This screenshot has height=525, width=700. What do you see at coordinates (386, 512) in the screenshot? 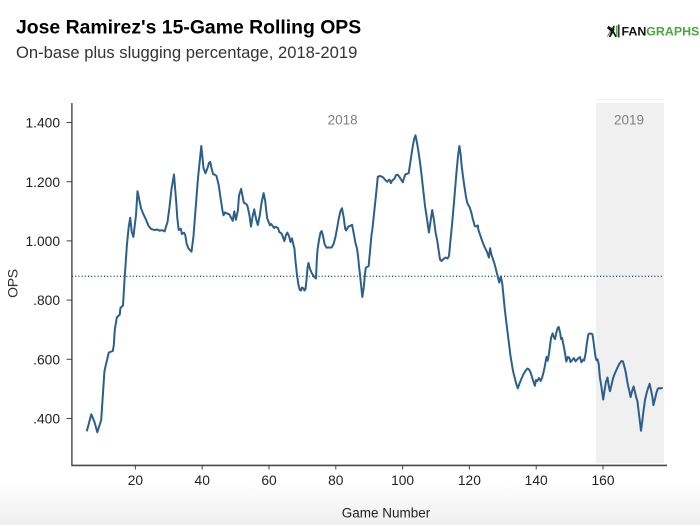
I see `svg-text: Game Number` at bounding box center [386, 512].